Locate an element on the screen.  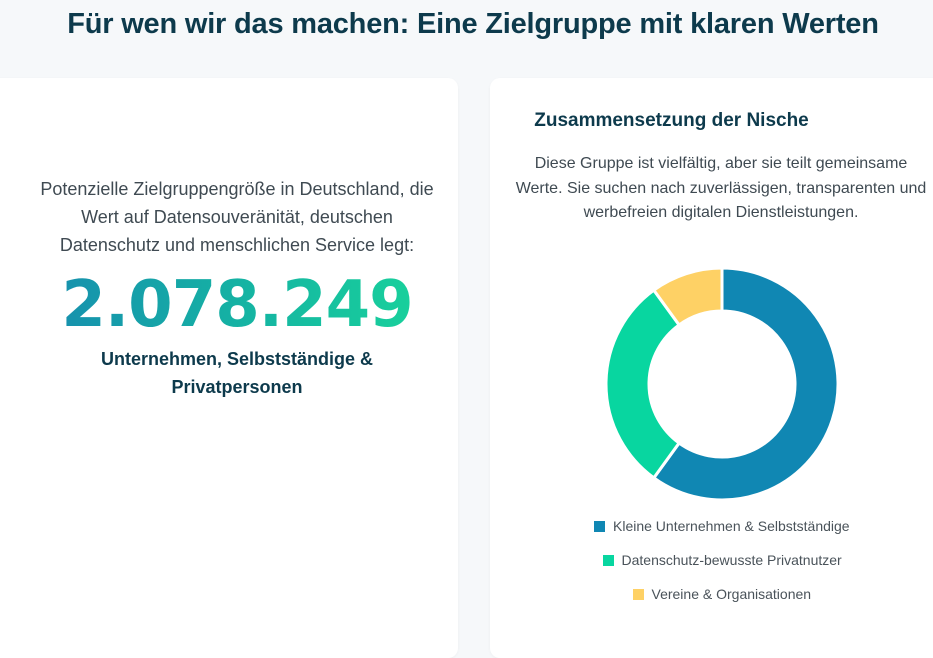
legend-item: Datenschutz-bewusste Privatnutzer is located at coordinates (722, 560).